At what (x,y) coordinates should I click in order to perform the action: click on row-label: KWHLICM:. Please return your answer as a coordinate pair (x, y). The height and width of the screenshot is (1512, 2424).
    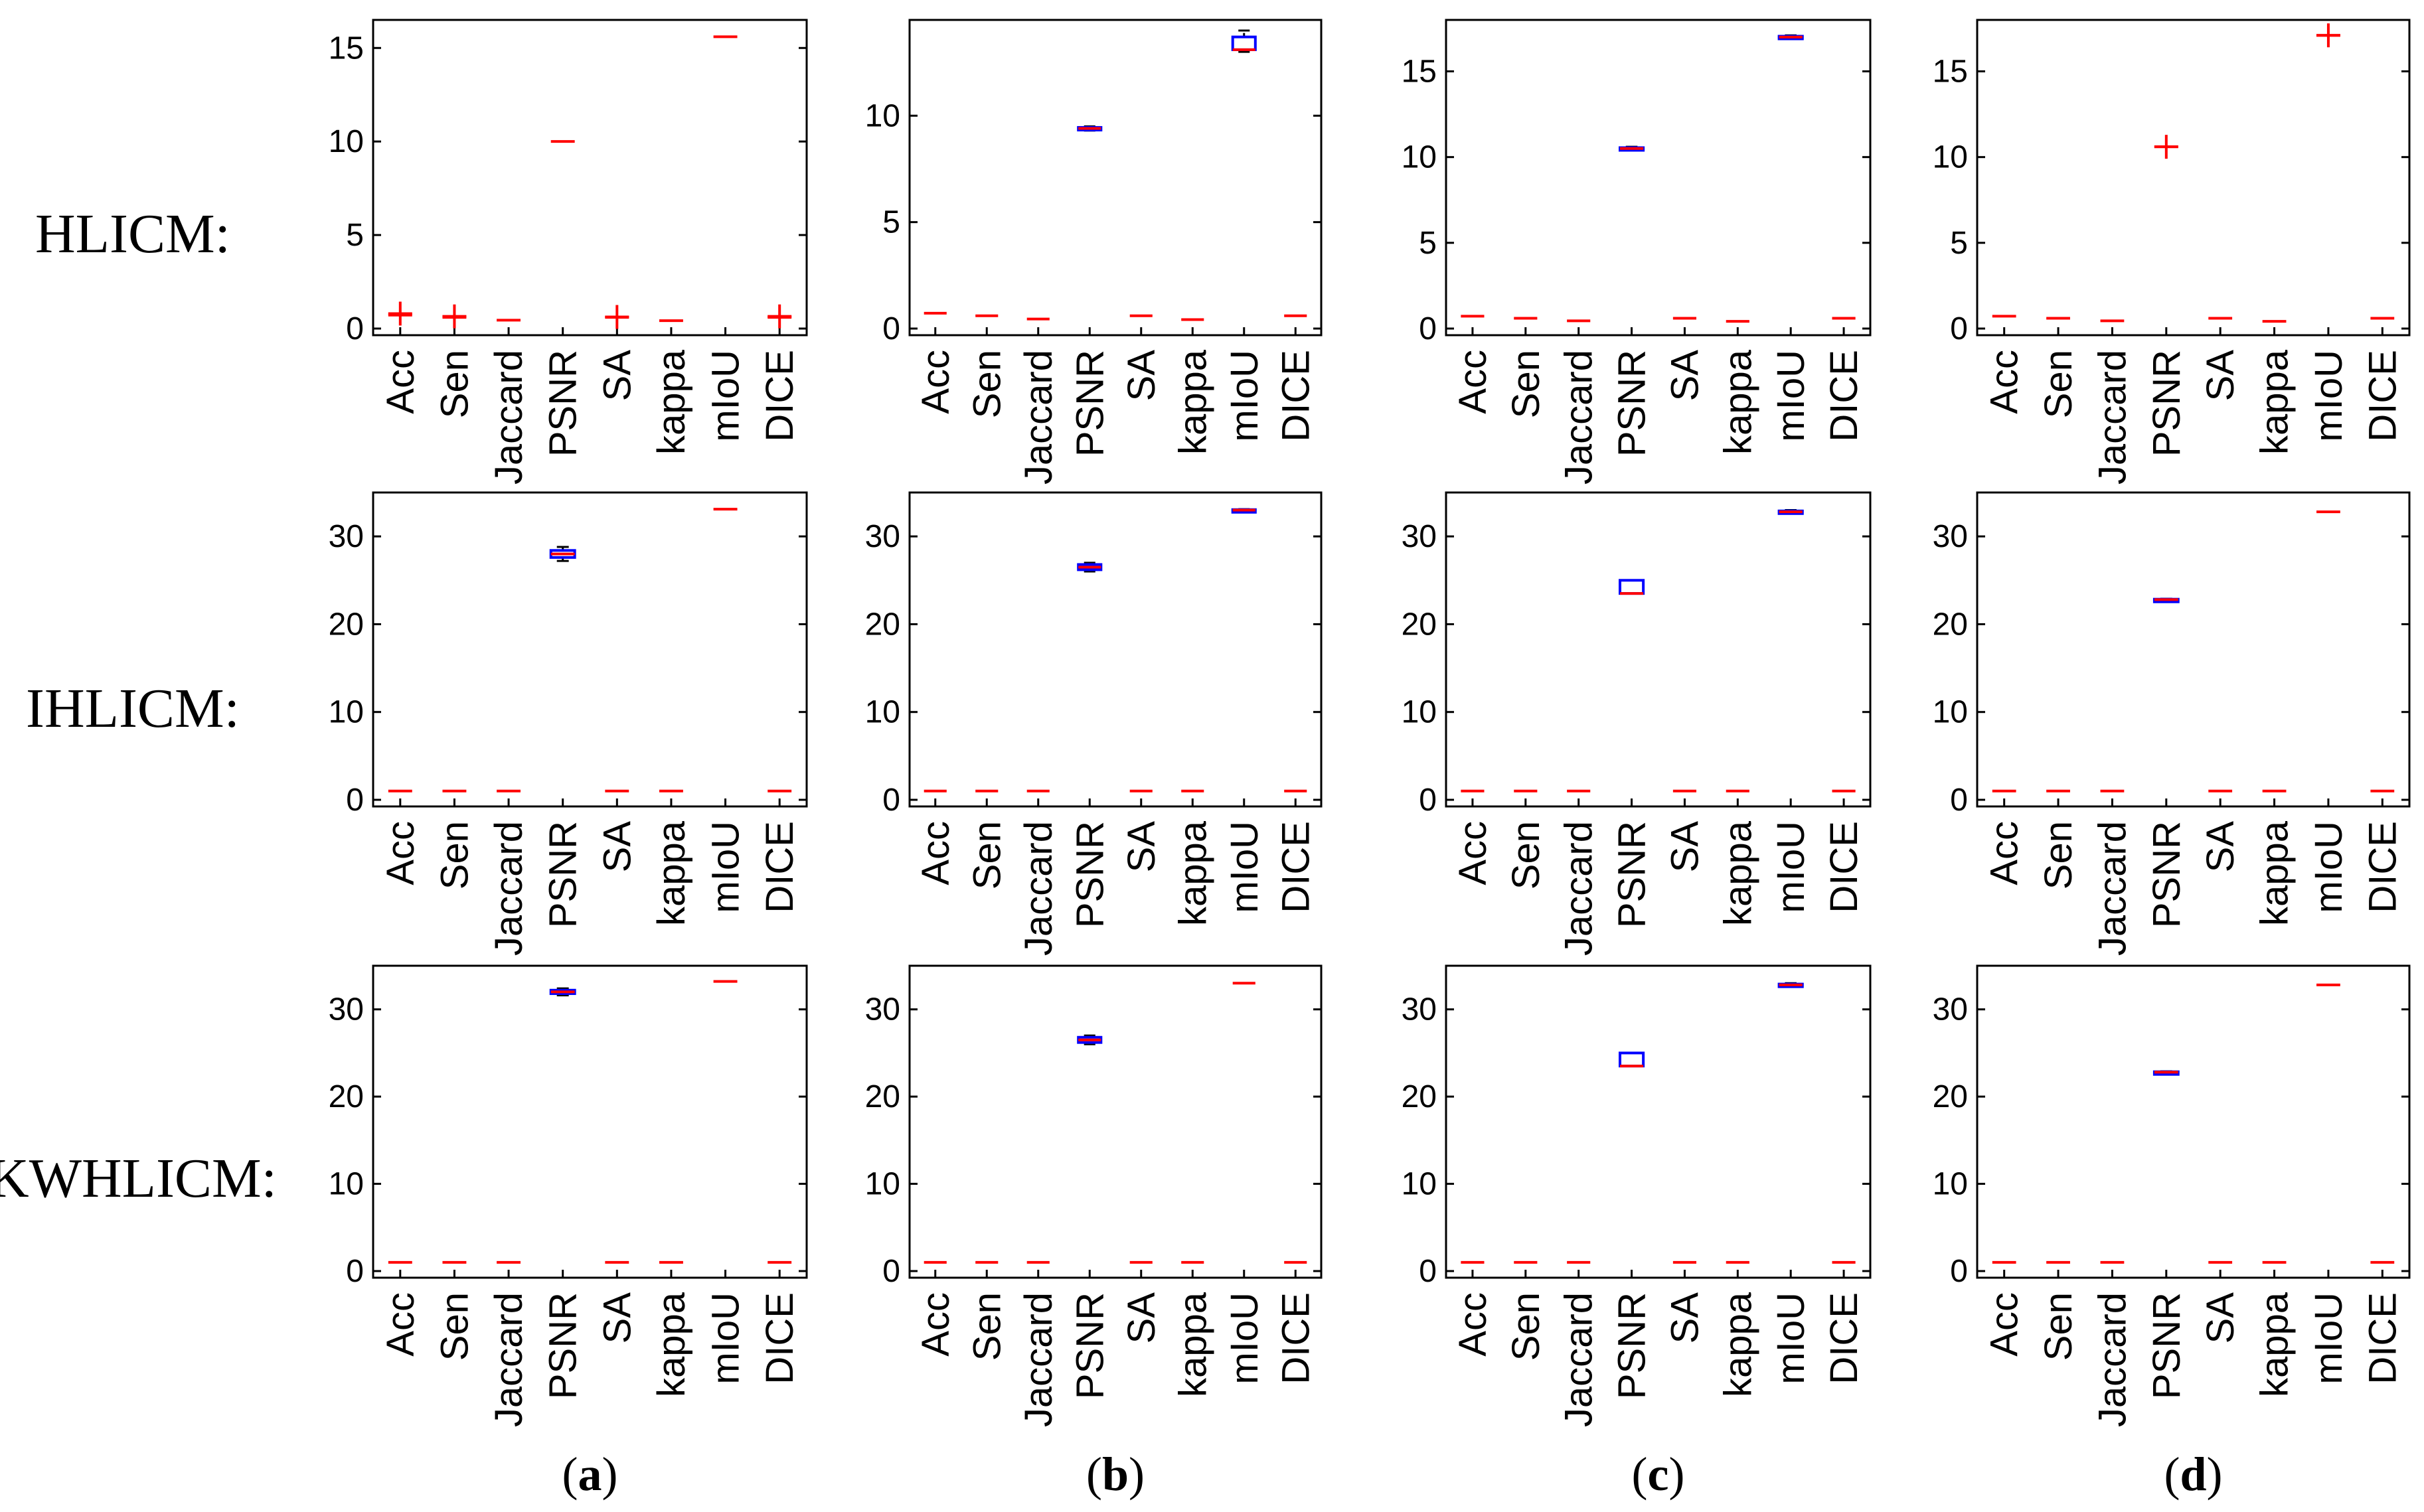
    Looking at the image, I should click on (138, 1178).